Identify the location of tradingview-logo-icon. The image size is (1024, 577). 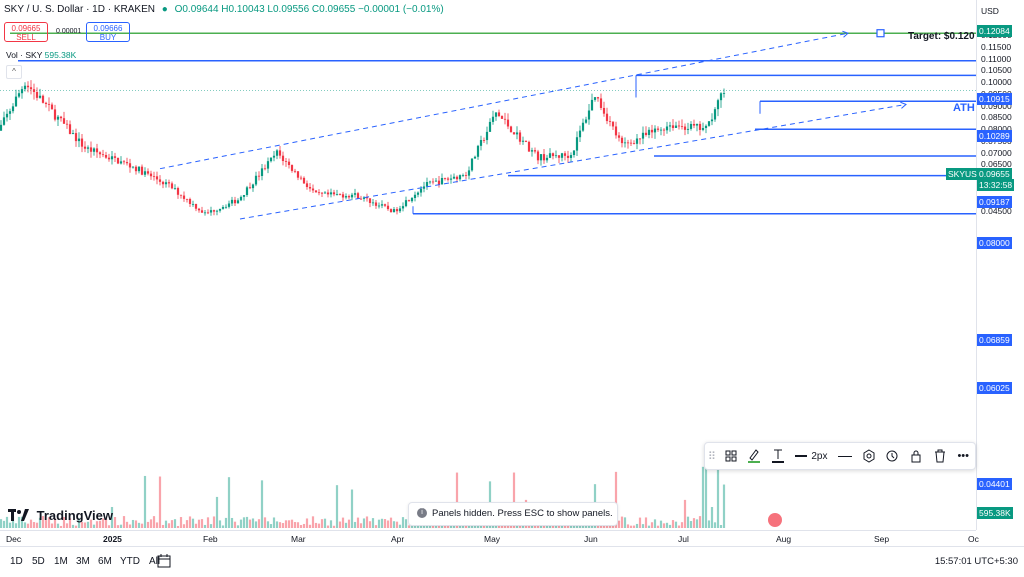
(19, 516).